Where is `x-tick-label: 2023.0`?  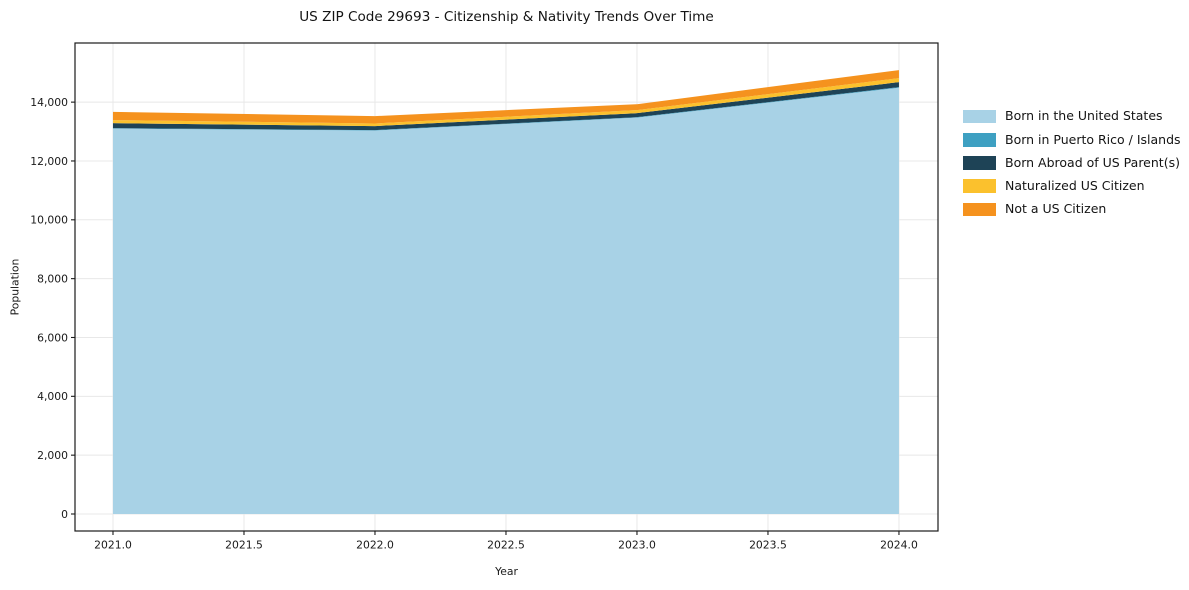 x-tick-label: 2023.0 is located at coordinates (637, 545).